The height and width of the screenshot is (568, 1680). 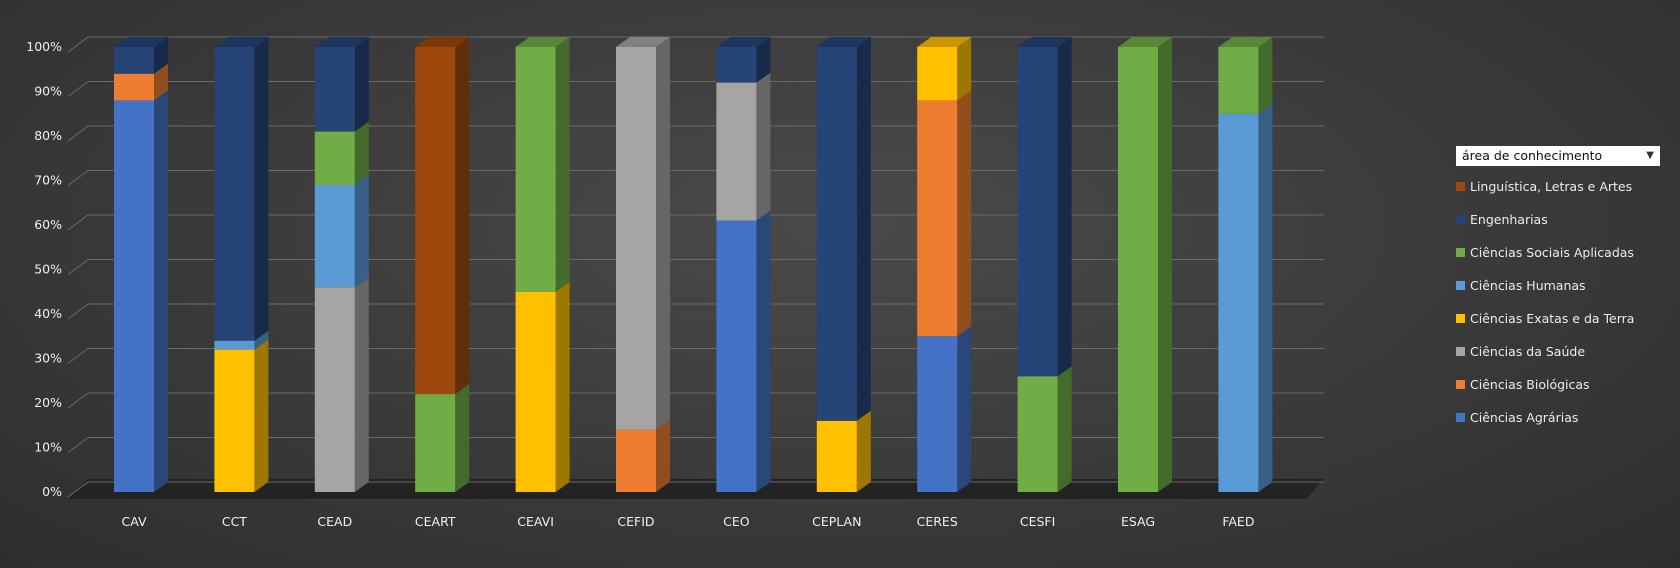 What do you see at coordinates (1524, 417) in the screenshot?
I see `legend-label: Ciências Agrárias` at bounding box center [1524, 417].